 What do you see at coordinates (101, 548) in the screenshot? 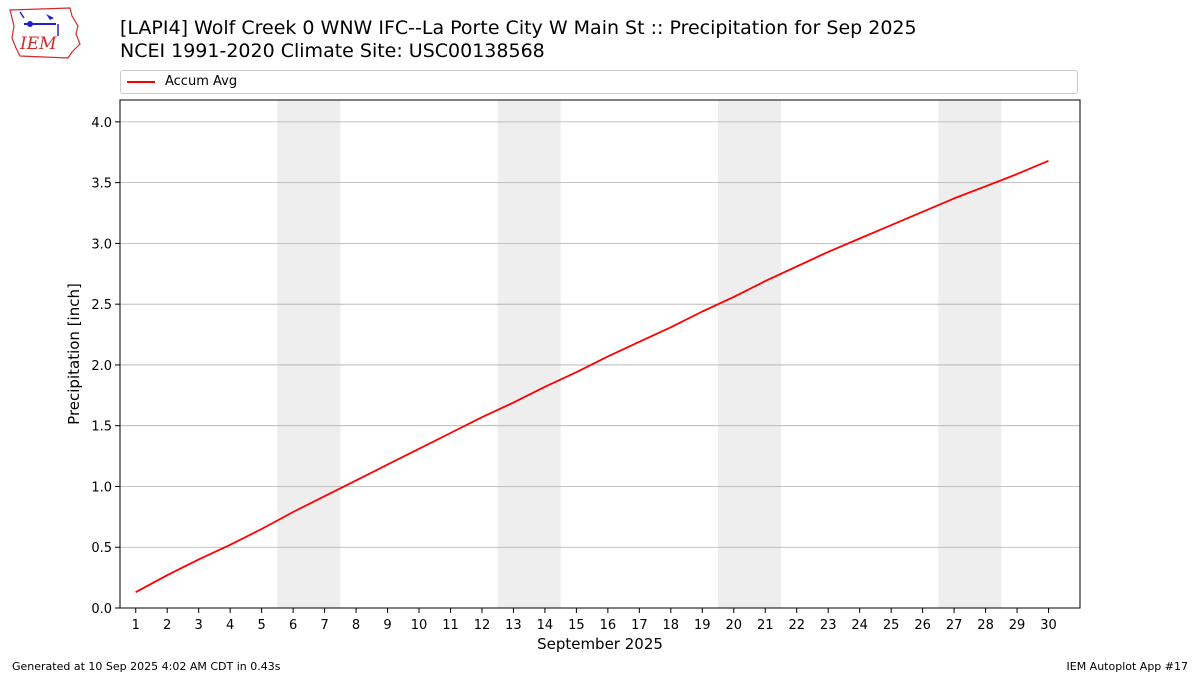
I see `y-tick-label: 0.5` at bounding box center [101, 548].